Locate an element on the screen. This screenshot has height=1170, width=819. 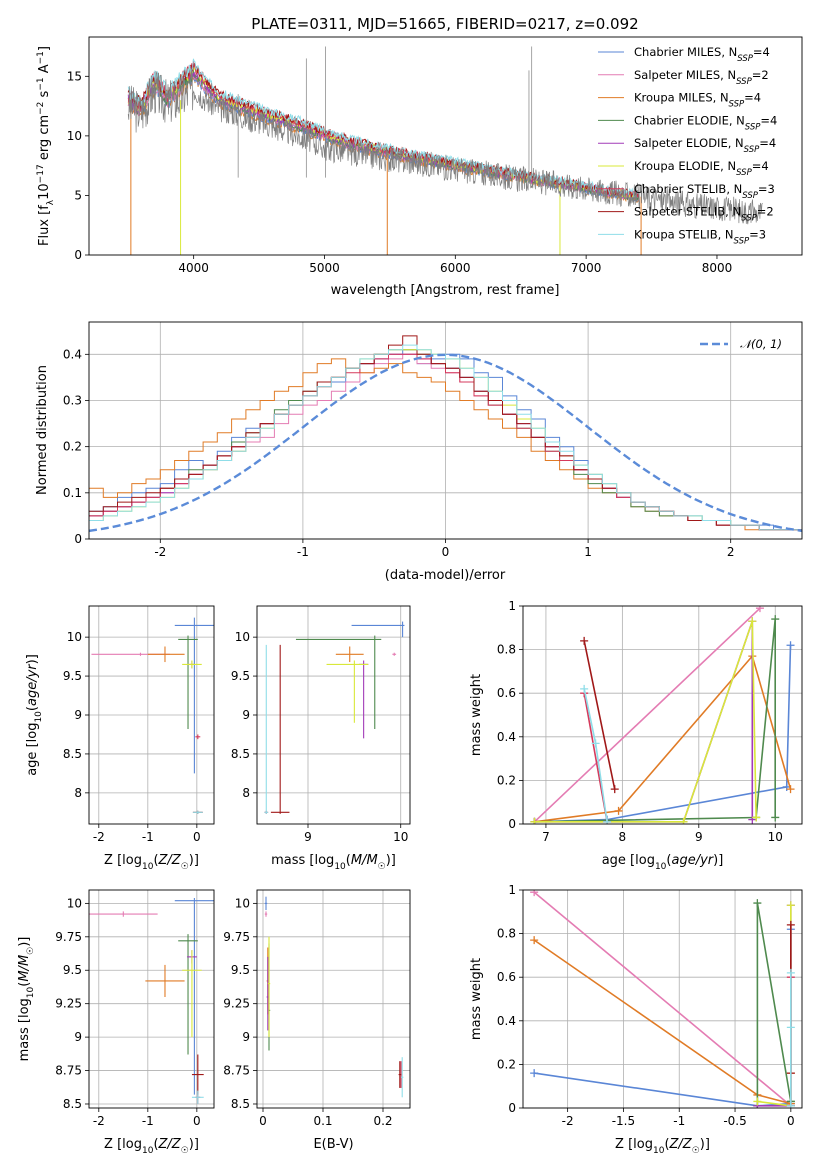
legend-main: Salpeter MILES, N is located at coordinates (685, 75).